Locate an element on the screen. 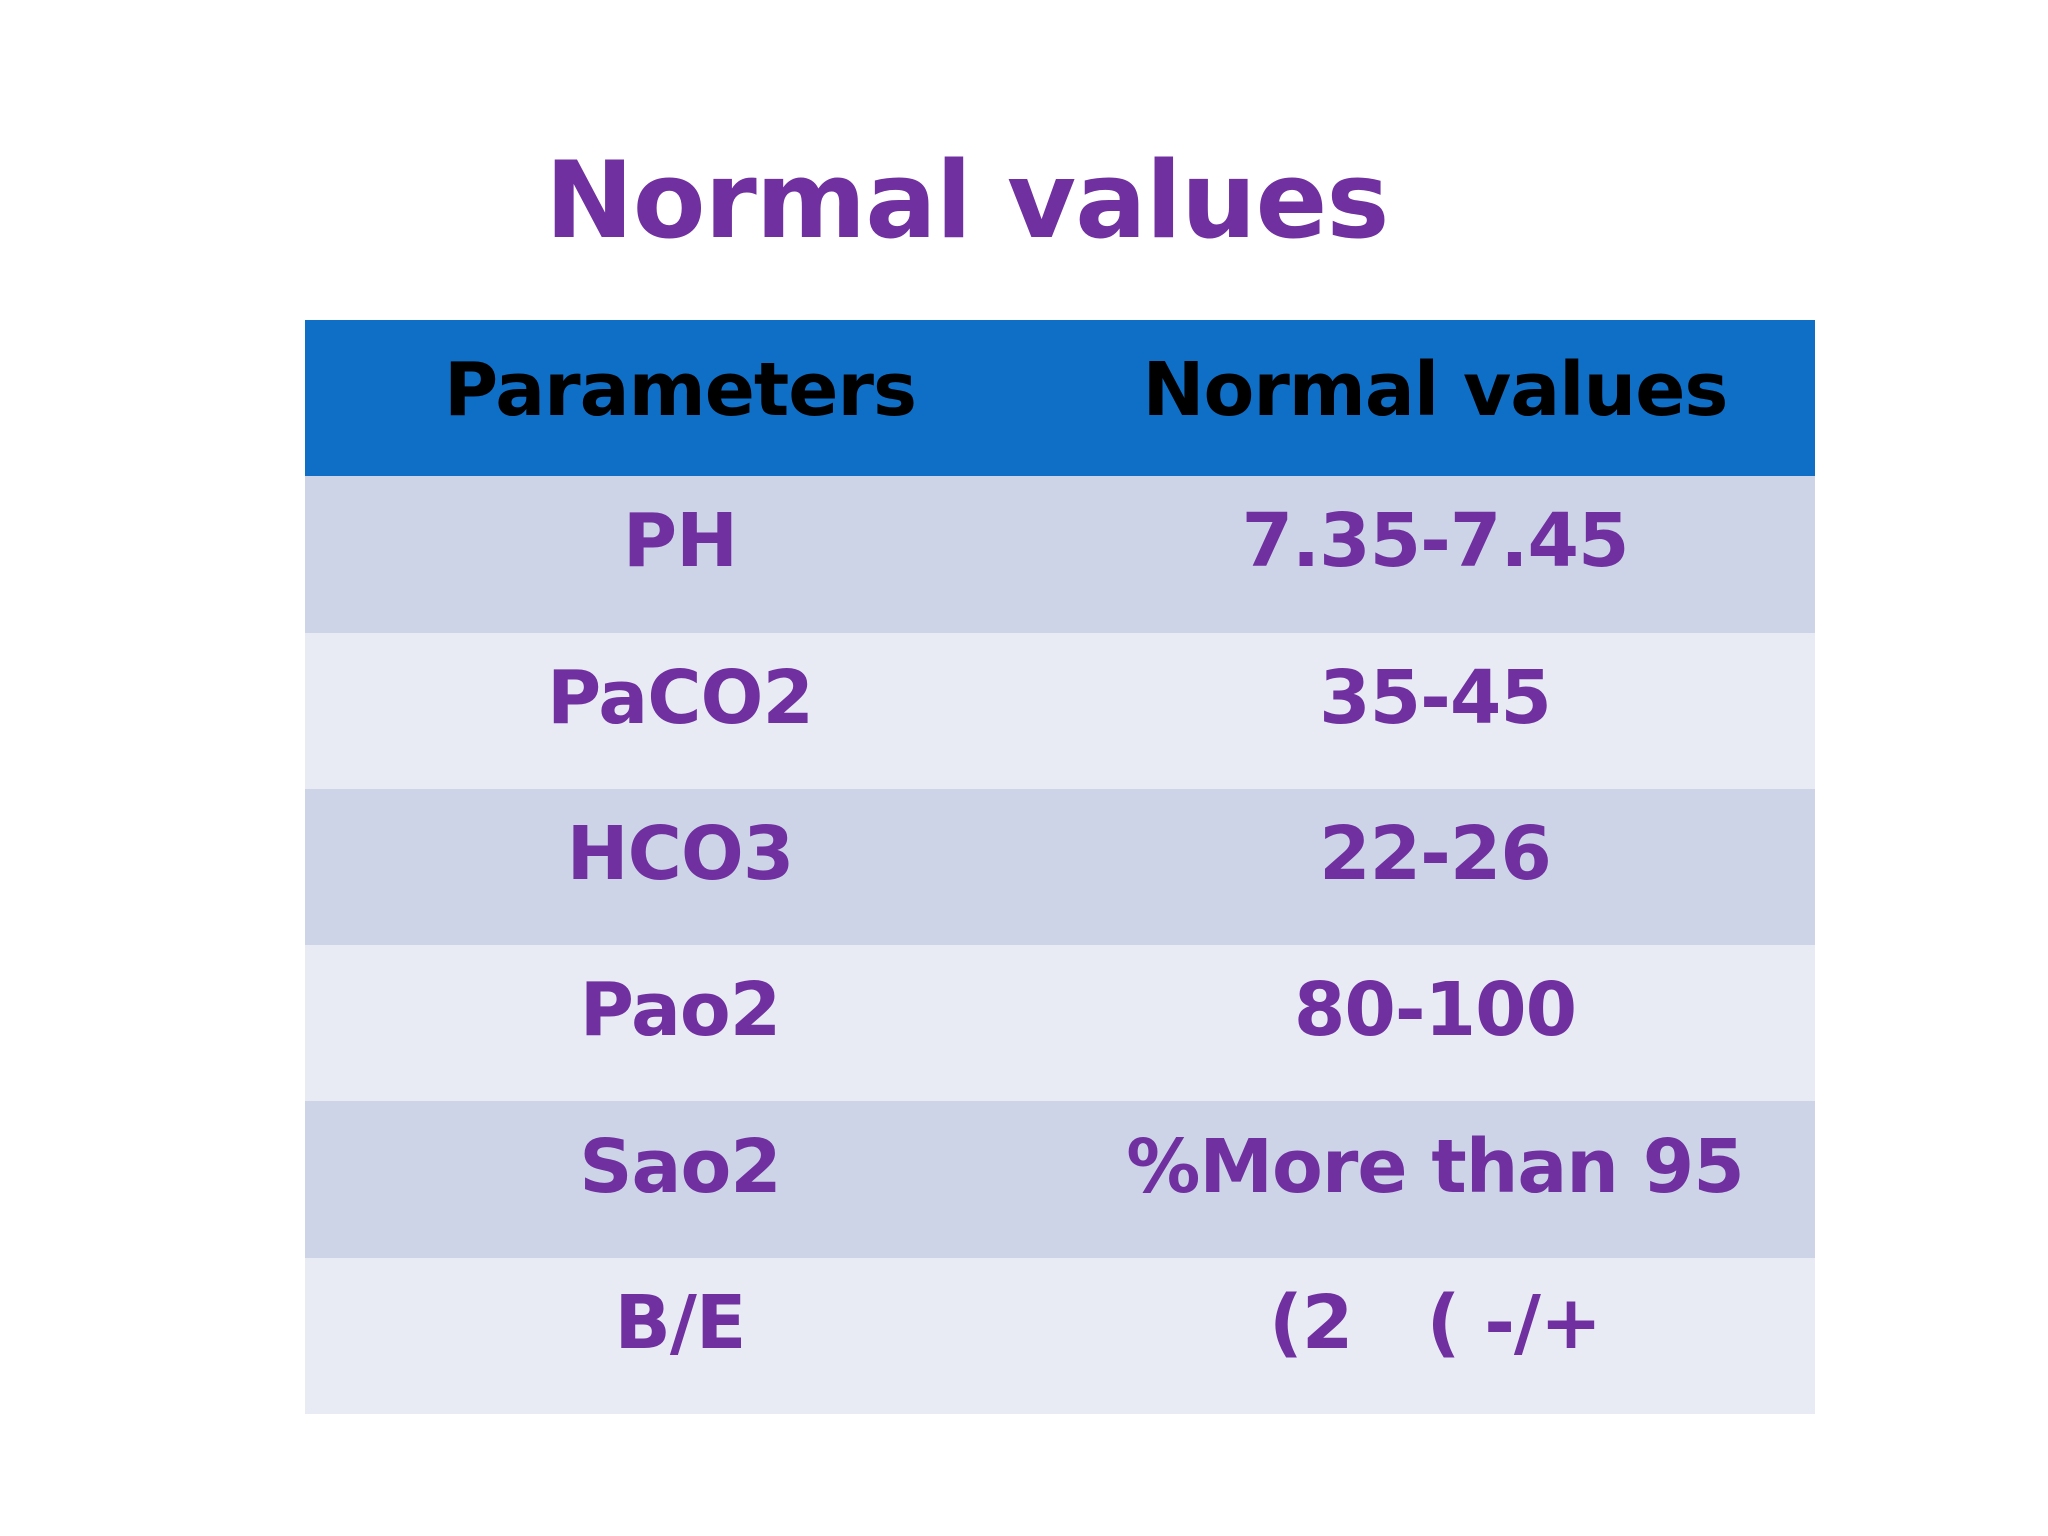 The width and height of the screenshot is (2048, 1536). table-row: Sao2 %More than 95 is located at coordinates (1060, 1179).